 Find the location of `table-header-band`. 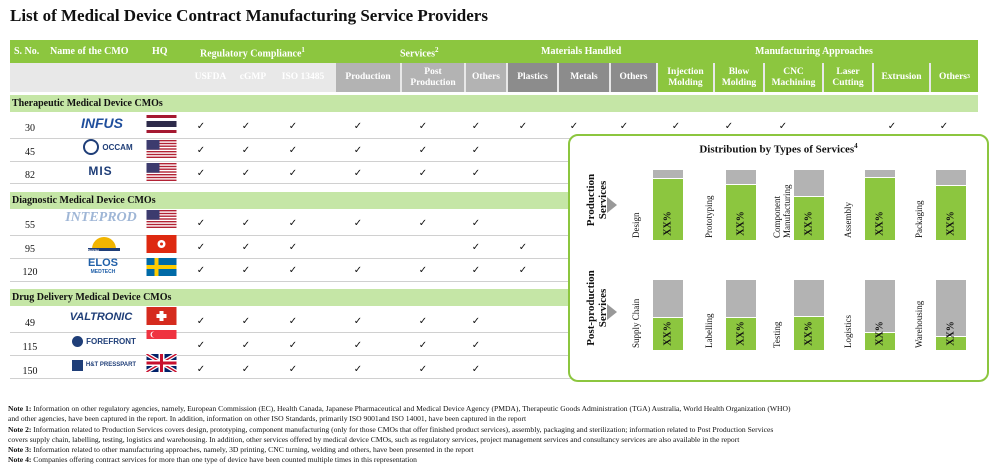

table-header-band is located at coordinates (494, 51).